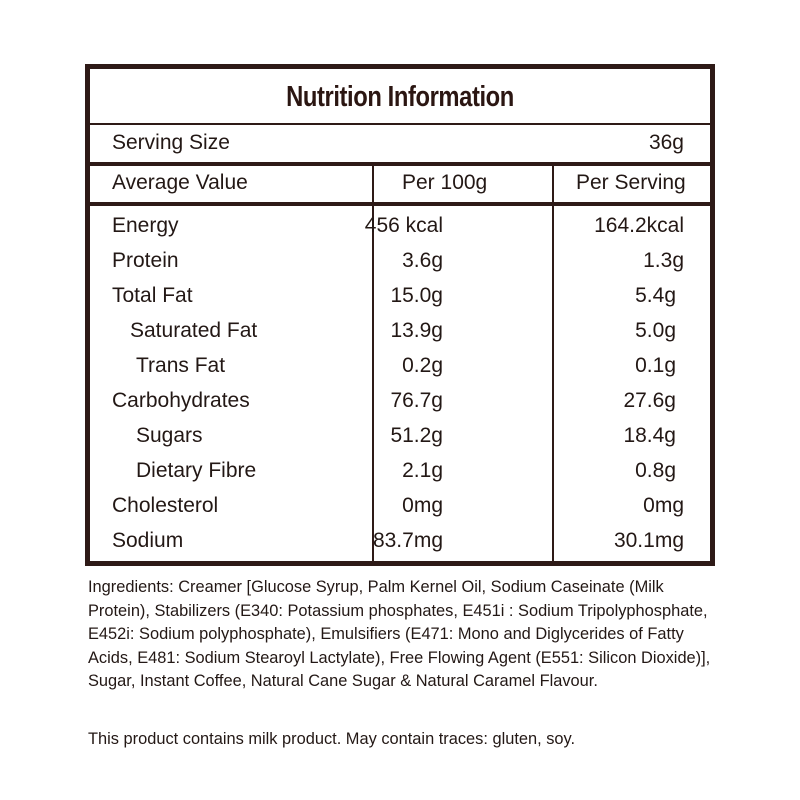 The image size is (800, 800). What do you see at coordinates (422, 365) in the screenshot?
I see `per-100g-value: 0.2g` at bounding box center [422, 365].